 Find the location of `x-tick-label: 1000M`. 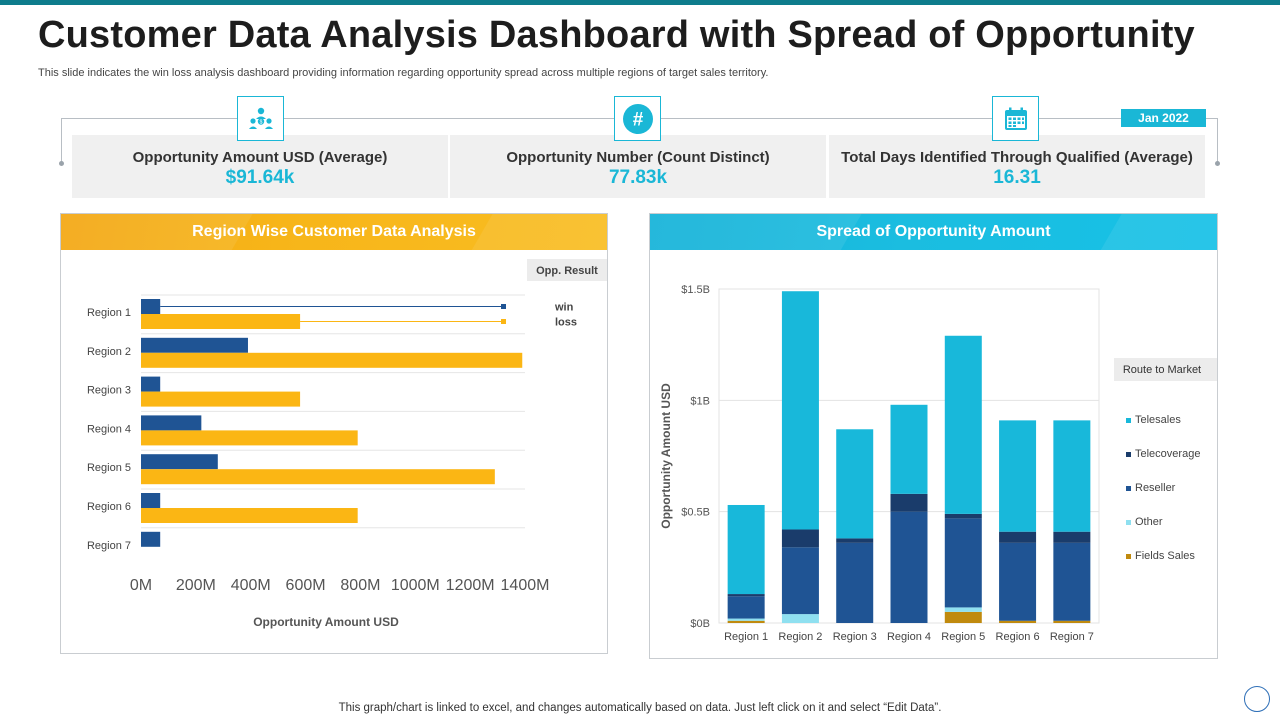

x-tick-label: 1000M is located at coordinates (415, 585).